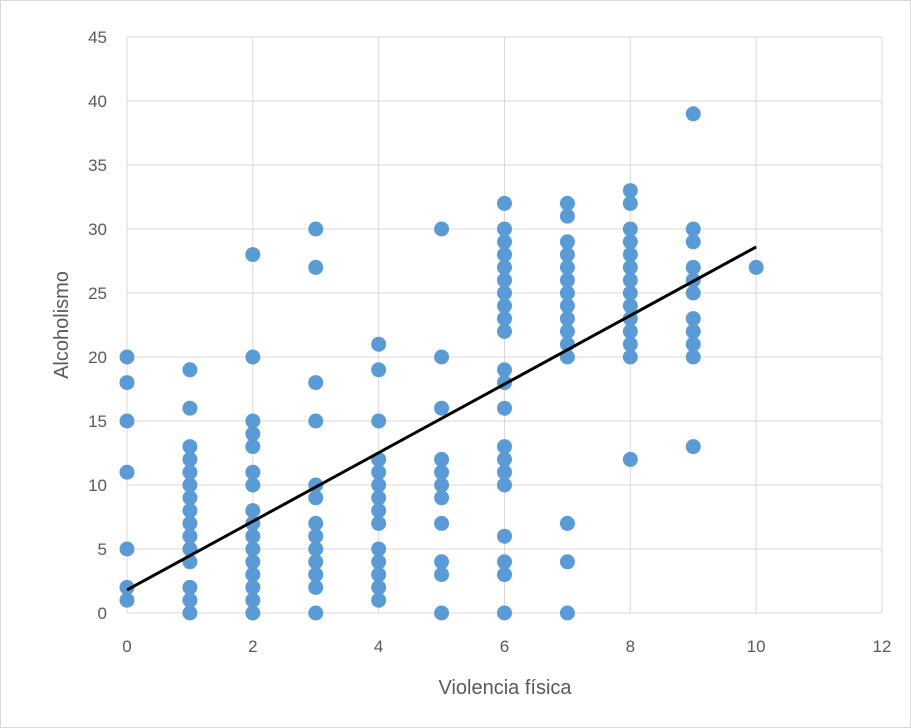 The height and width of the screenshot is (728, 911). What do you see at coordinates (62, 325) in the screenshot?
I see `y-axis-title: Alcoholismo` at bounding box center [62, 325].